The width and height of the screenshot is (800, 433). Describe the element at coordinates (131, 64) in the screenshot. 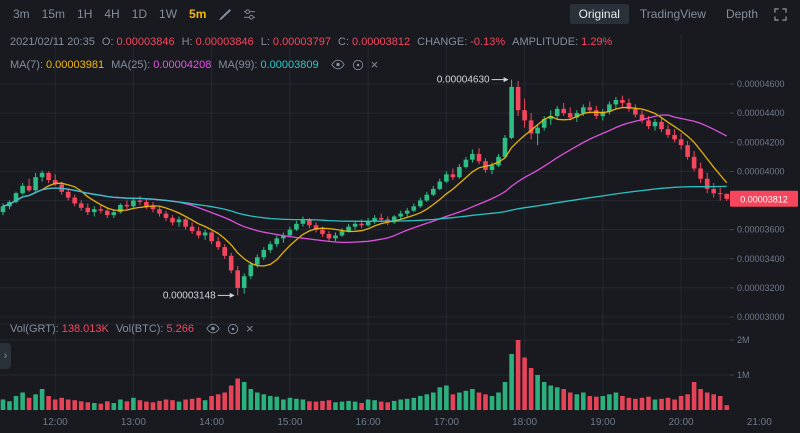

I see `ma25-label: MA(25):` at that location.